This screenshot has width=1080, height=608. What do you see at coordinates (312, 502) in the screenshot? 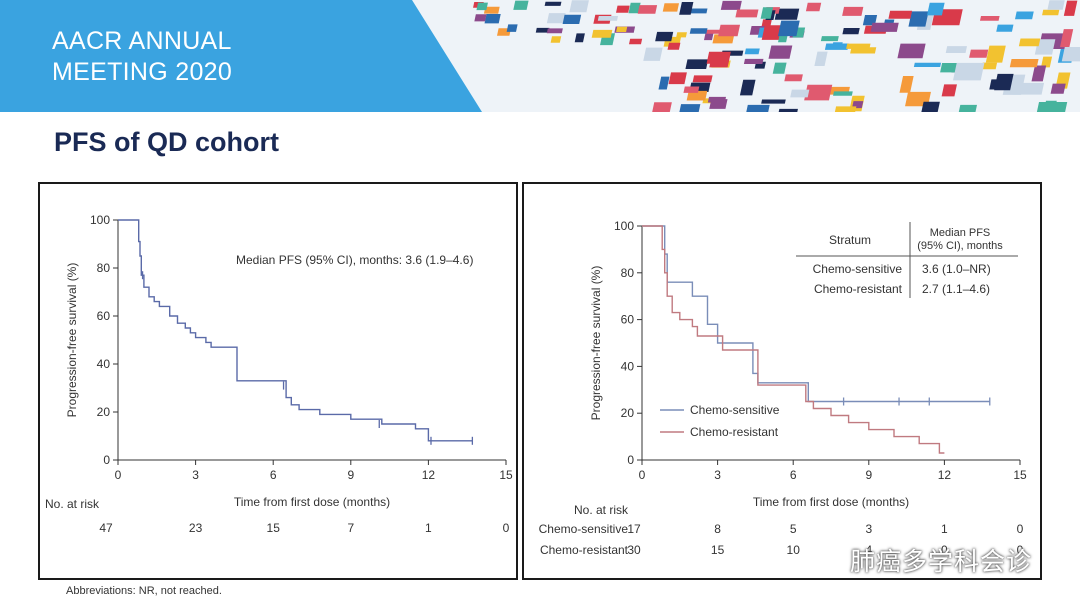
I see `x-axis-label: Time from first dose (months)` at bounding box center [312, 502].